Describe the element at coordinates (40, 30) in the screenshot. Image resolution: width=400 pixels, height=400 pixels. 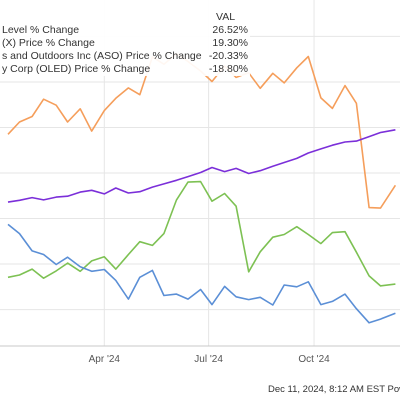
I see `legend-series-name: Level % Change` at that location.